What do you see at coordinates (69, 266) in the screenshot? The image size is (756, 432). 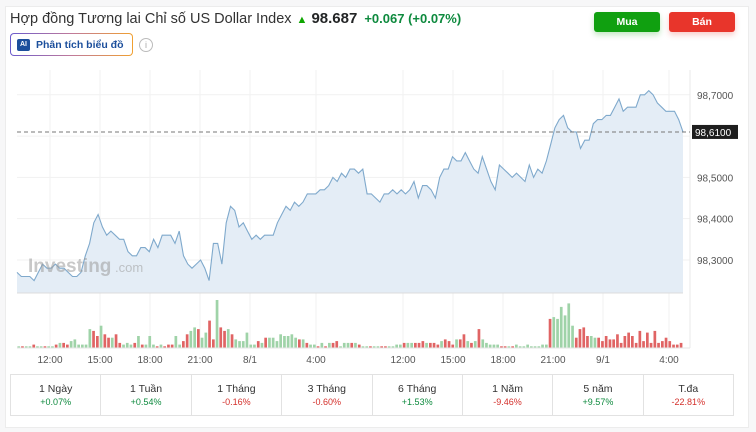 I see `watermark-logo: Investing` at bounding box center [69, 266].